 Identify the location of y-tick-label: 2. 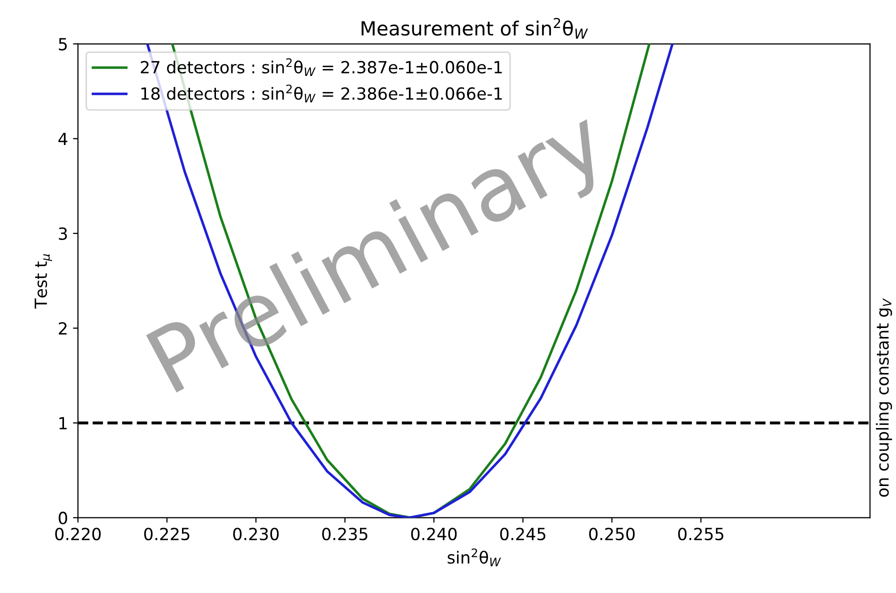
(62, 328).